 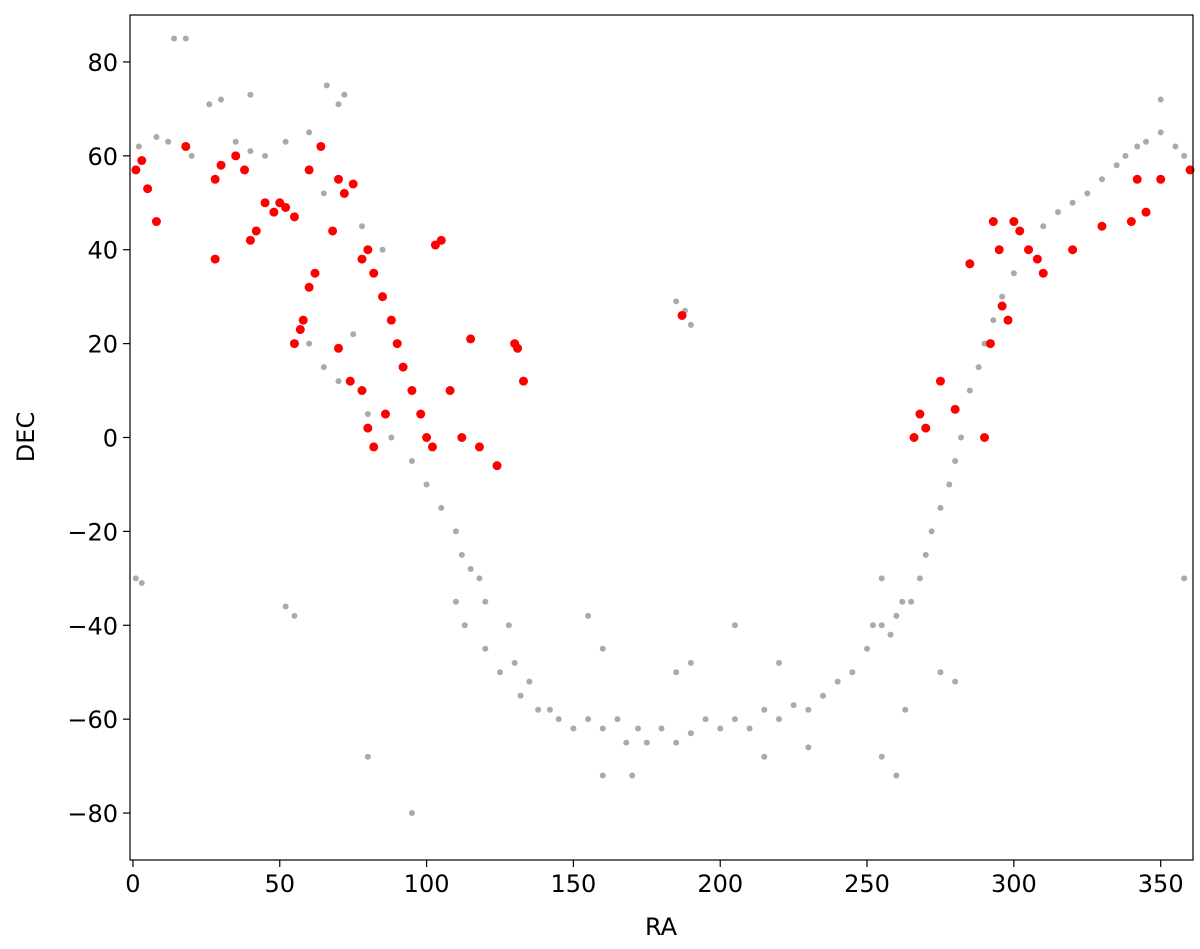 I want to click on y-axis-label: DEC, so click(x=26, y=437).